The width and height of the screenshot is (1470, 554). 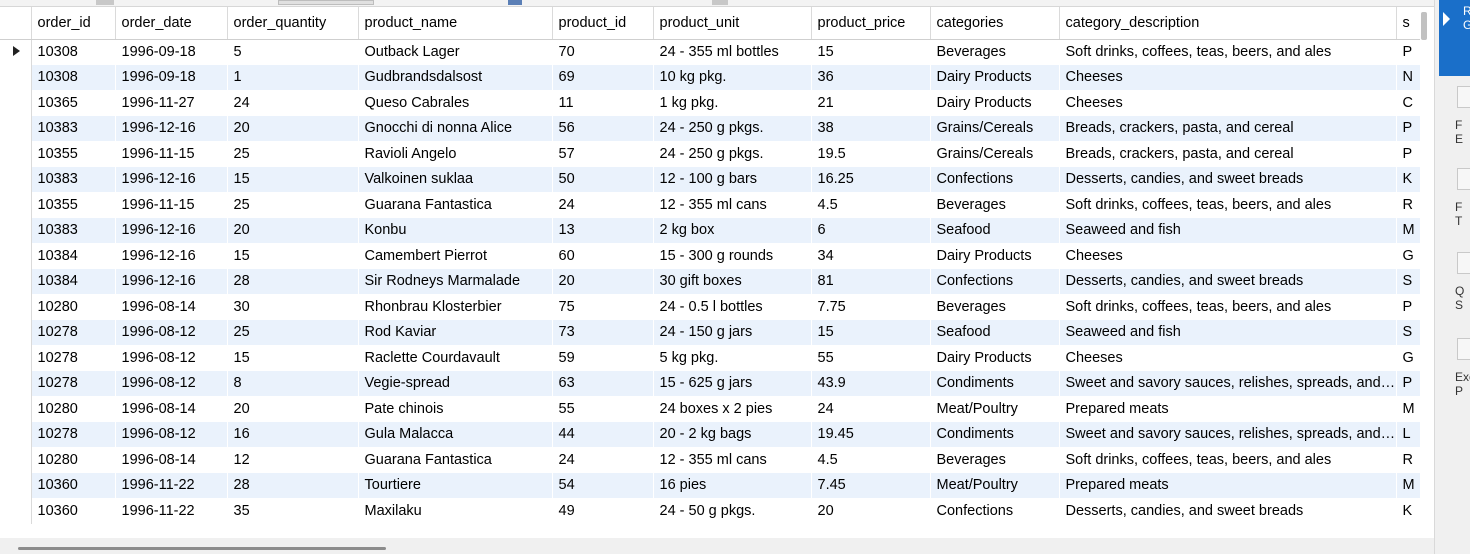 What do you see at coordinates (717, 546) in the screenshot?
I see `horizontal-scrollbar` at bounding box center [717, 546].